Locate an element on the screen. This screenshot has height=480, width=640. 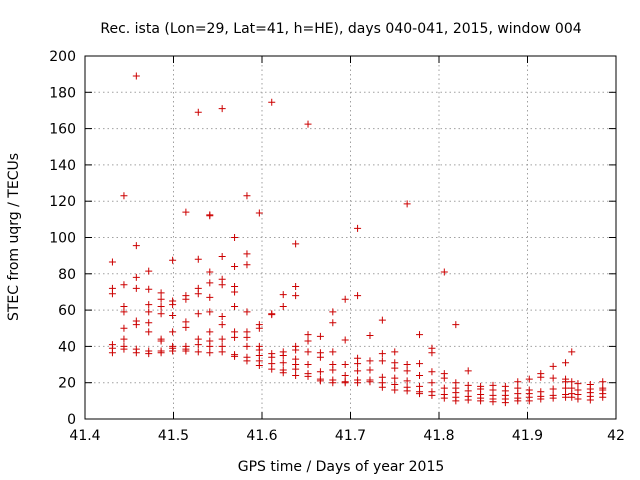
y-tick-label: 100 is located at coordinates (62, 239).